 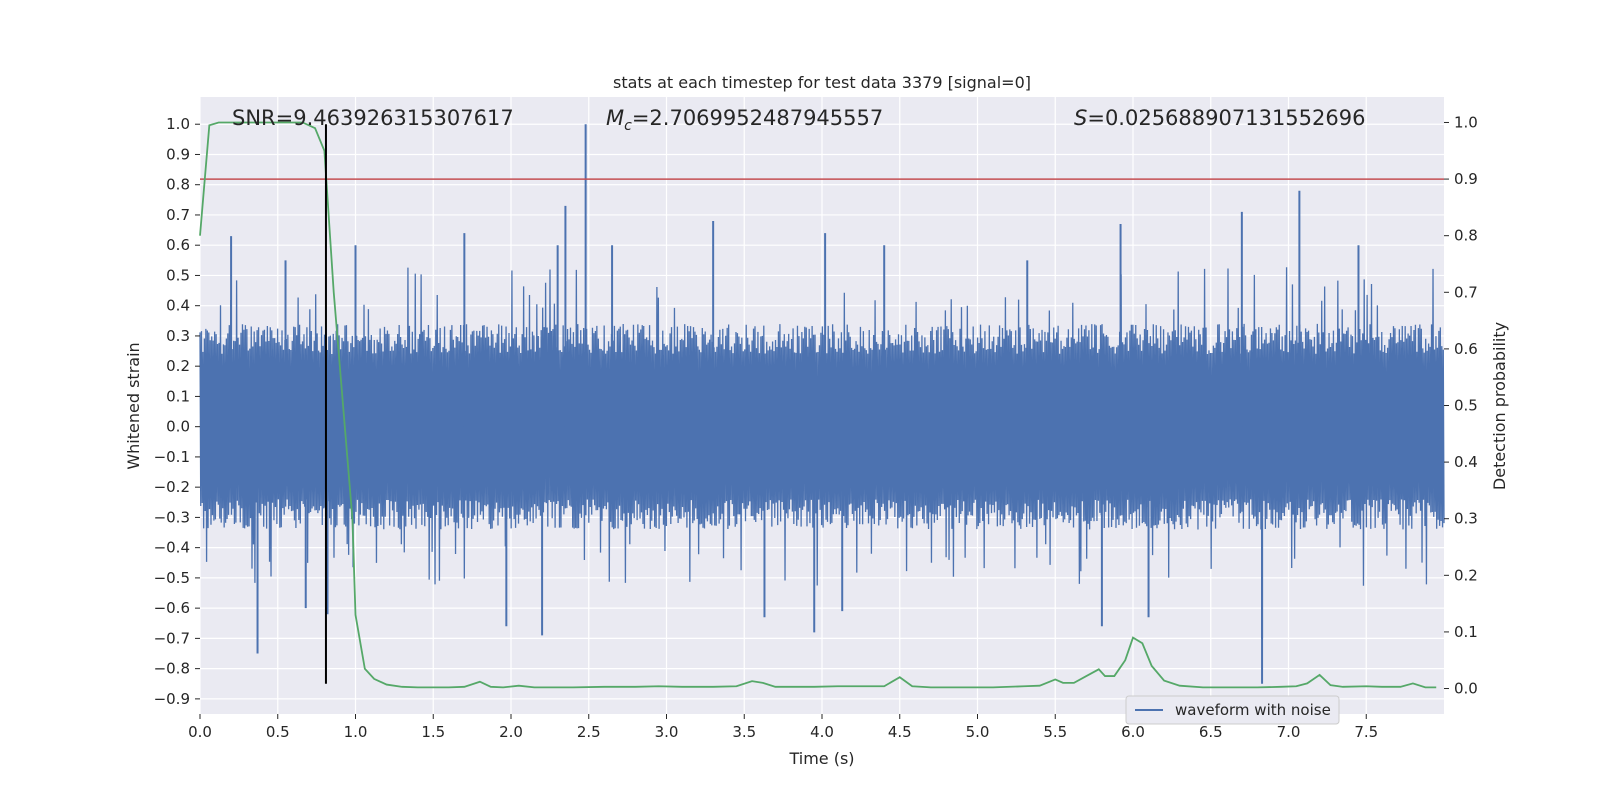 What do you see at coordinates (373, 118) in the screenshot?
I see `snr-annotation: SNR=9.463926315307617` at bounding box center [373, 118].